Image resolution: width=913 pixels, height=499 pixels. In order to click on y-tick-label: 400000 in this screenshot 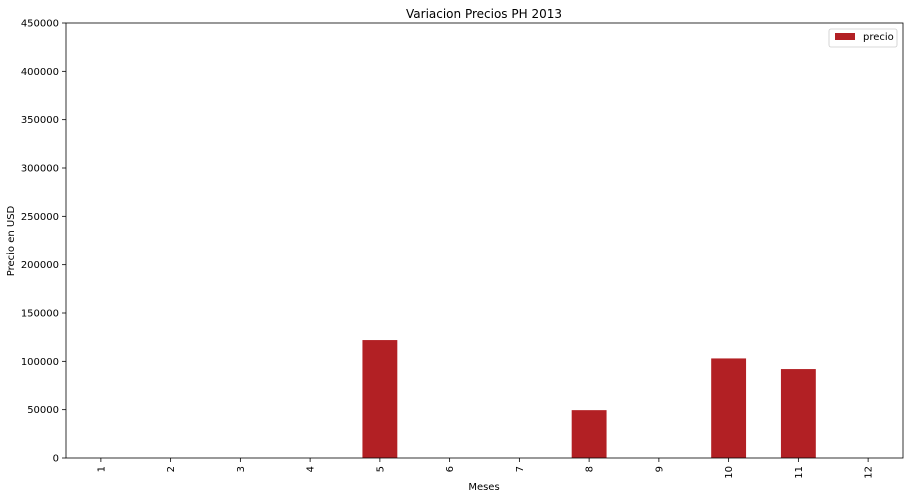, I will do `click(40, 72)`.